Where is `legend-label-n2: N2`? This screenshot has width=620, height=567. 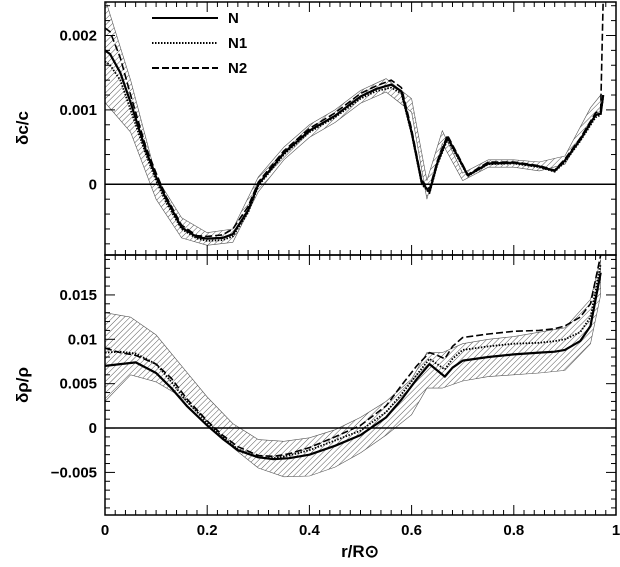
legend-label-n2: N2 is located at coordinates (237, 68).